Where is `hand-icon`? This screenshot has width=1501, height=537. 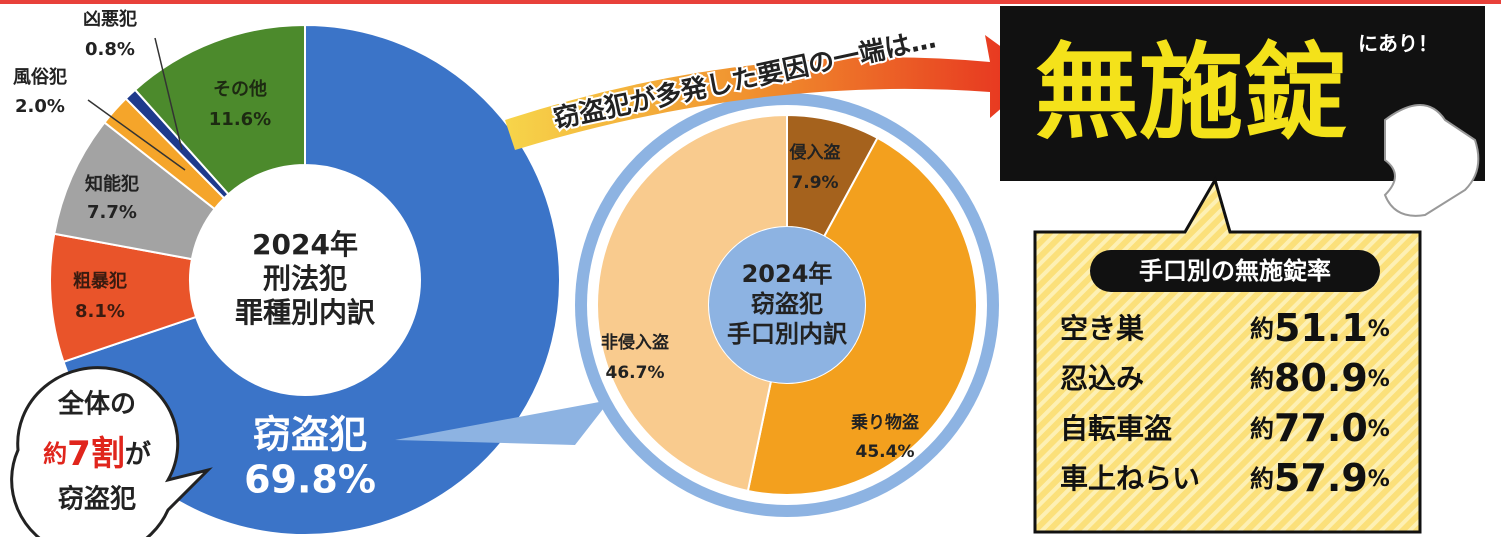 hand-icon is located at coordinates (1431, 160).